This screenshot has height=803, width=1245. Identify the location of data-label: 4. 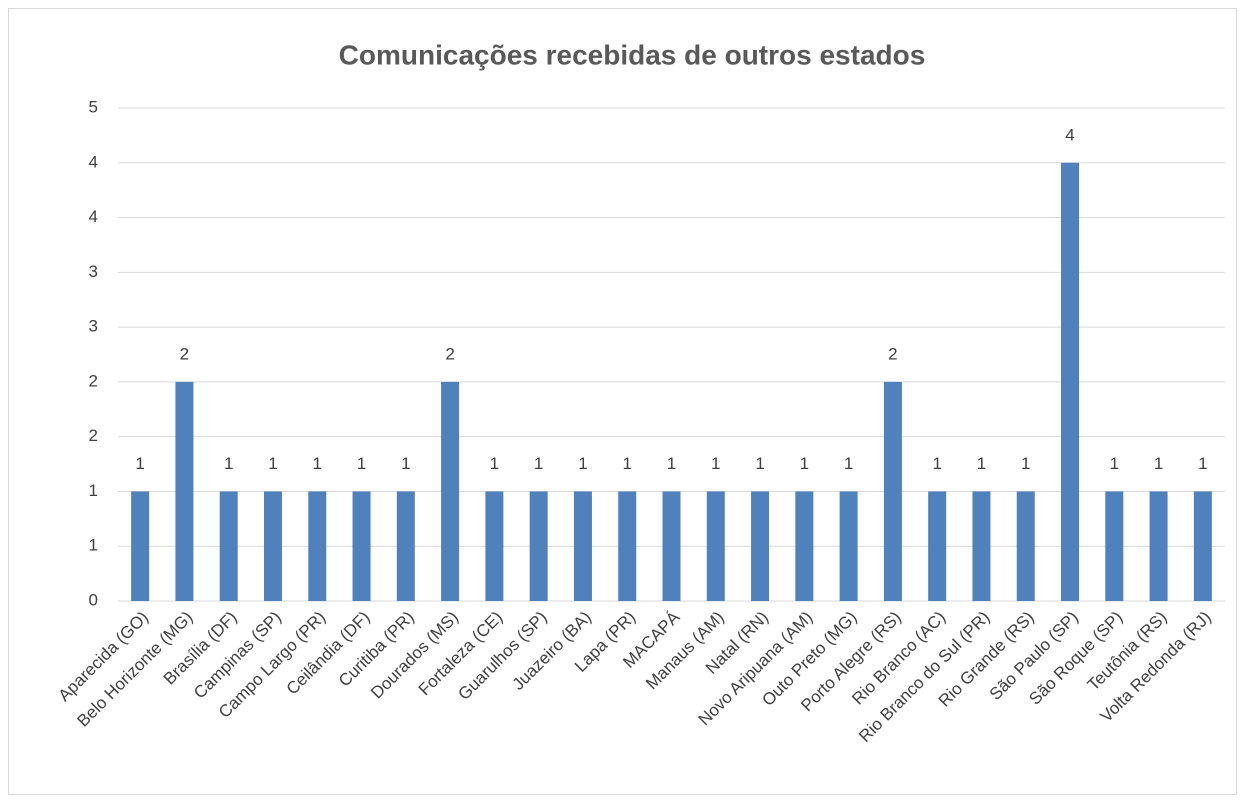
(1069, 134).